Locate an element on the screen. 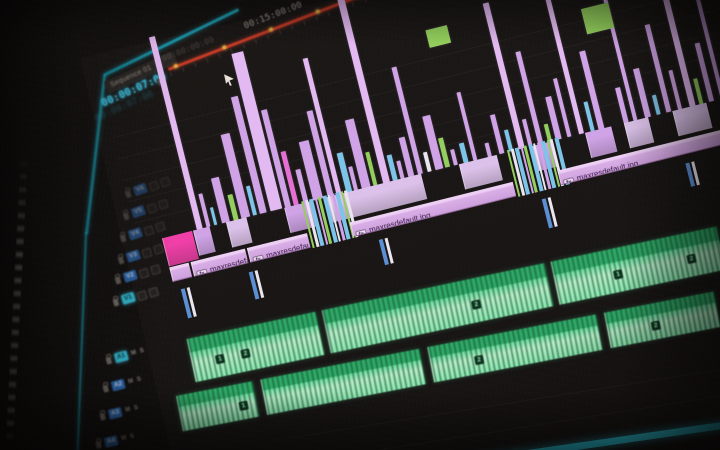 The width and height of the screenshot is (720, 450). track-select-badge: V4 is located at coordinates (135, 233).